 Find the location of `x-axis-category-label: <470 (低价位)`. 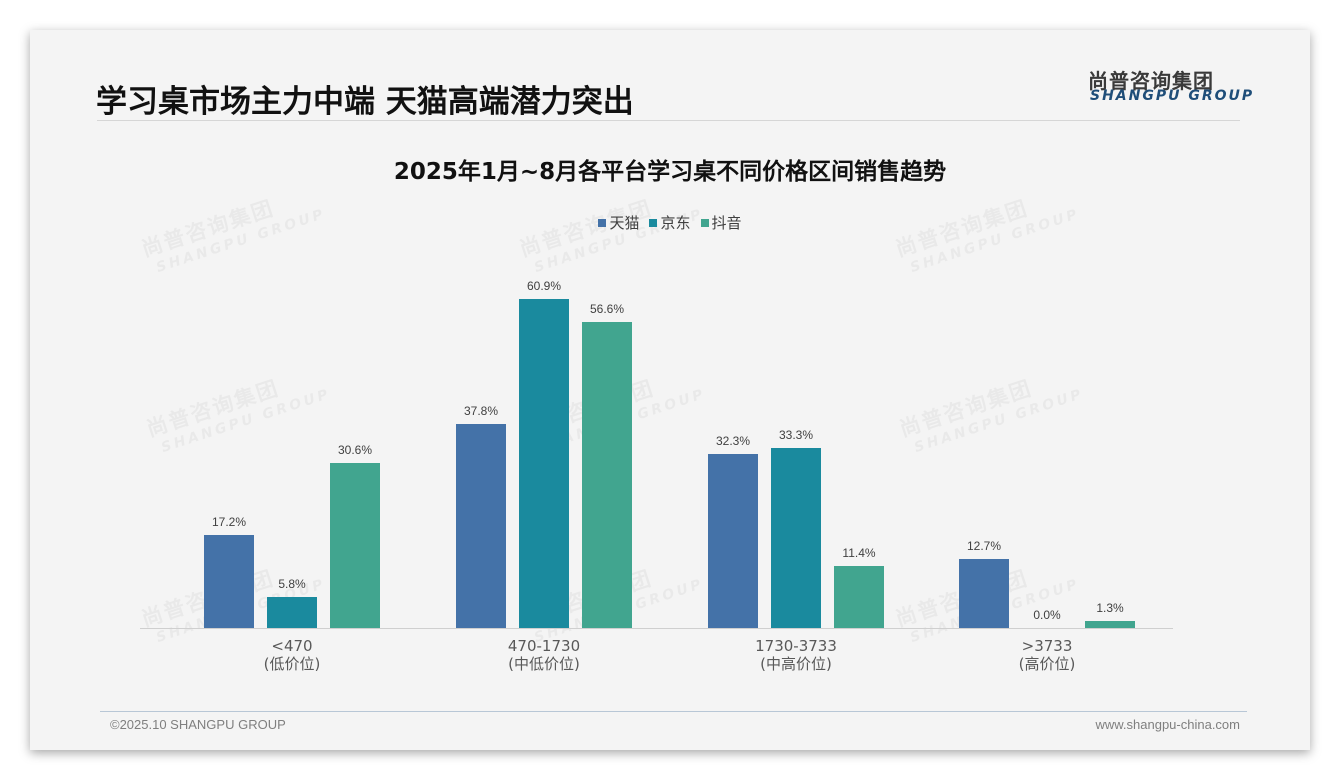

x-axis-category-label: <470 (低价位) is located at coordinates (292, 655).